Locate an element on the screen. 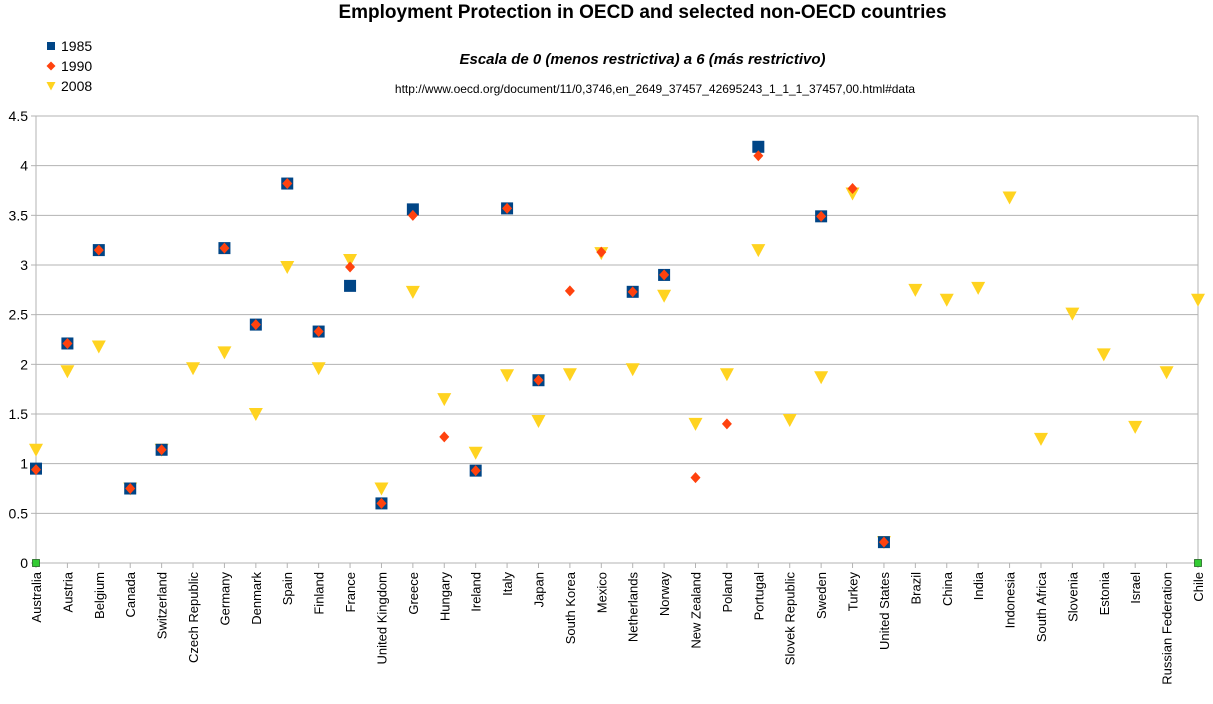  x-tick-label: Turkey is located at coordinates (853, 592).